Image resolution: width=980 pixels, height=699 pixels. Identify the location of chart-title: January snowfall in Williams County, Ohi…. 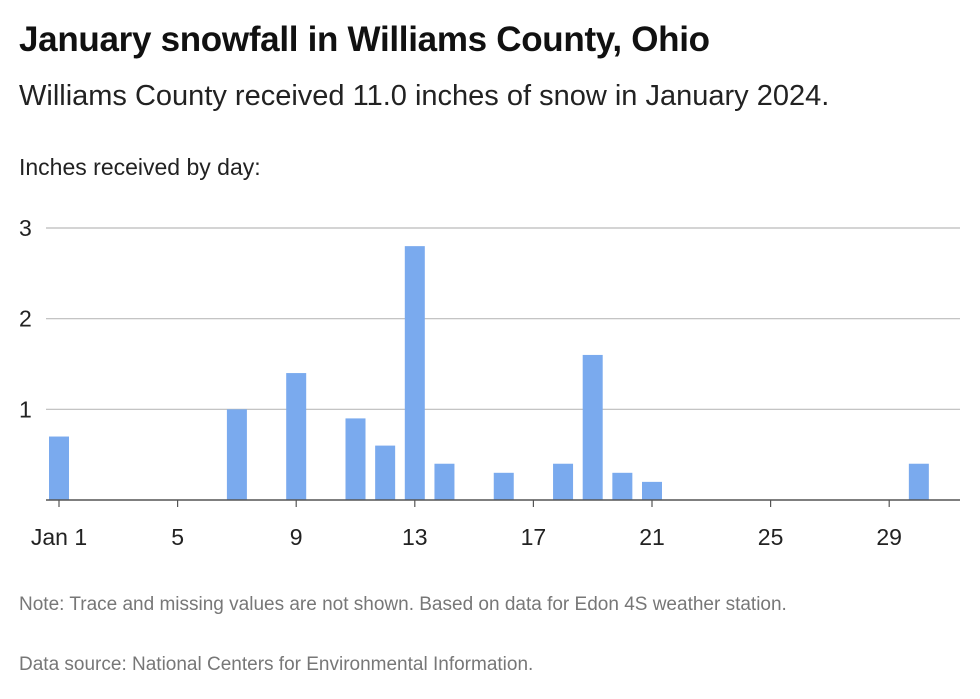
(364, 39).